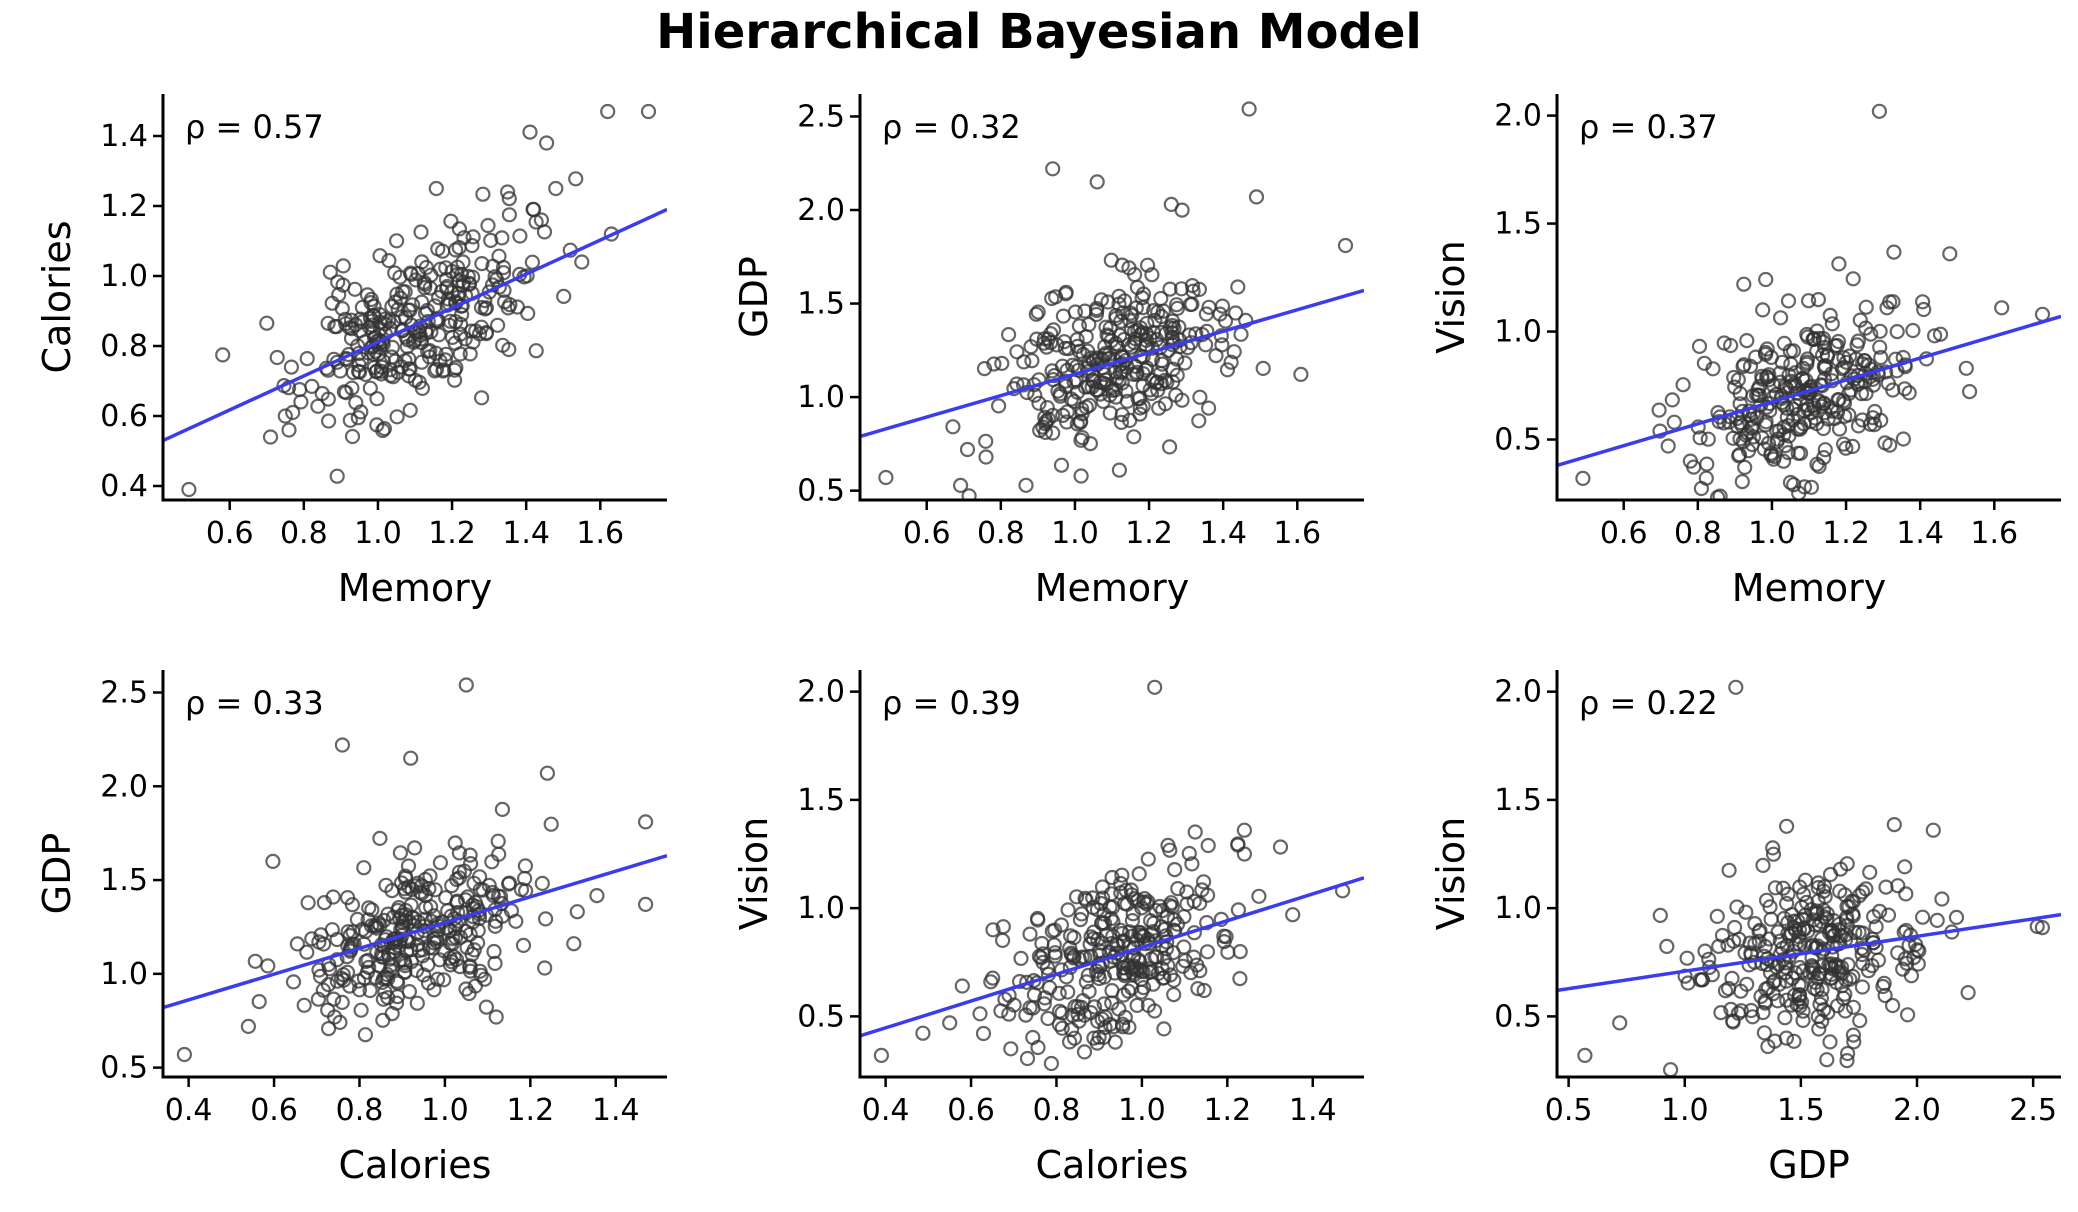  I want to click on correlation-annotation: ρ = 0.22, so click(1648, 703).